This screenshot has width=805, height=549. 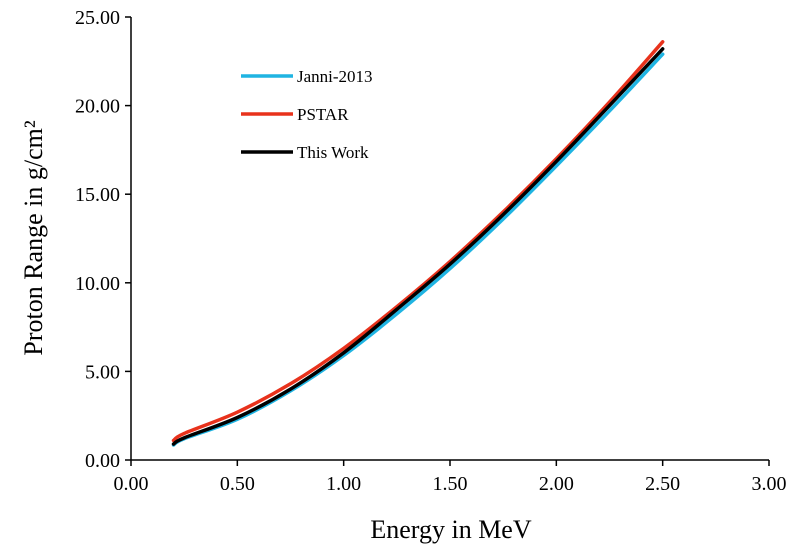 I want to click on legend-label-pstar: PSTAR, so click(x=323, y=114).